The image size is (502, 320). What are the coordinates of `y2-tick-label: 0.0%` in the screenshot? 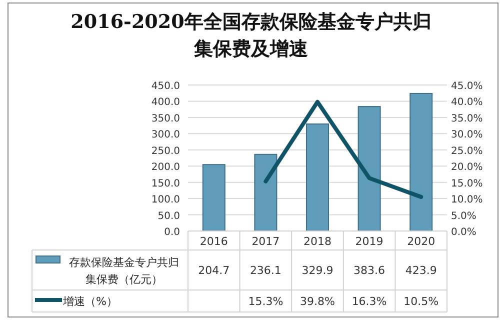 It's located at (463, 232).